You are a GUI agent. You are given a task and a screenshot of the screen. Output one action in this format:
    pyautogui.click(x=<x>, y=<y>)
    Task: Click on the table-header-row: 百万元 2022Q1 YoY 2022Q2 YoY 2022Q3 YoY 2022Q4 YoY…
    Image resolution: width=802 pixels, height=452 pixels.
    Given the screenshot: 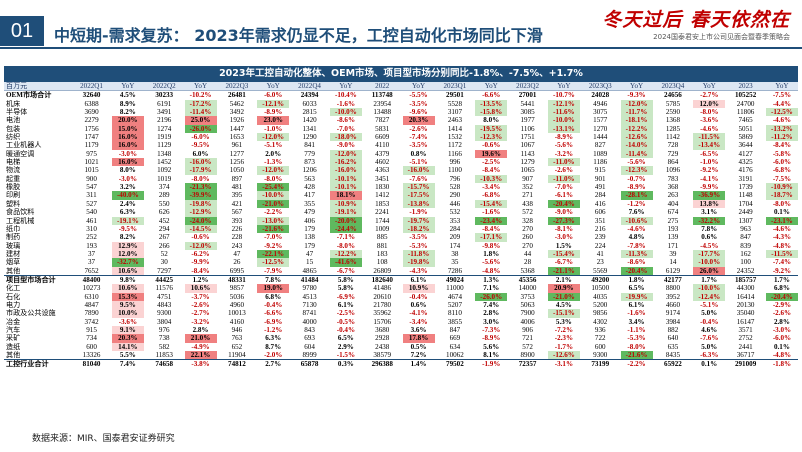 What is the action you would take?
    pyautogui.click(x=401, y=87)
    